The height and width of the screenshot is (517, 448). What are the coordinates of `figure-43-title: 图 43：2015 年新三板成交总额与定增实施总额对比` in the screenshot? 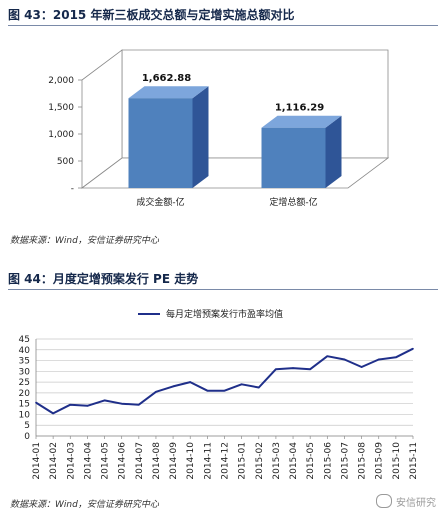 It's located at (151, 15).